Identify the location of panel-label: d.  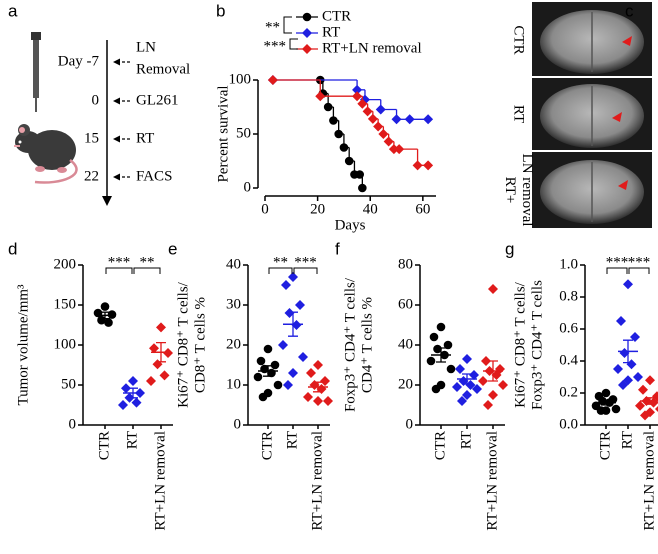
(12, 248).